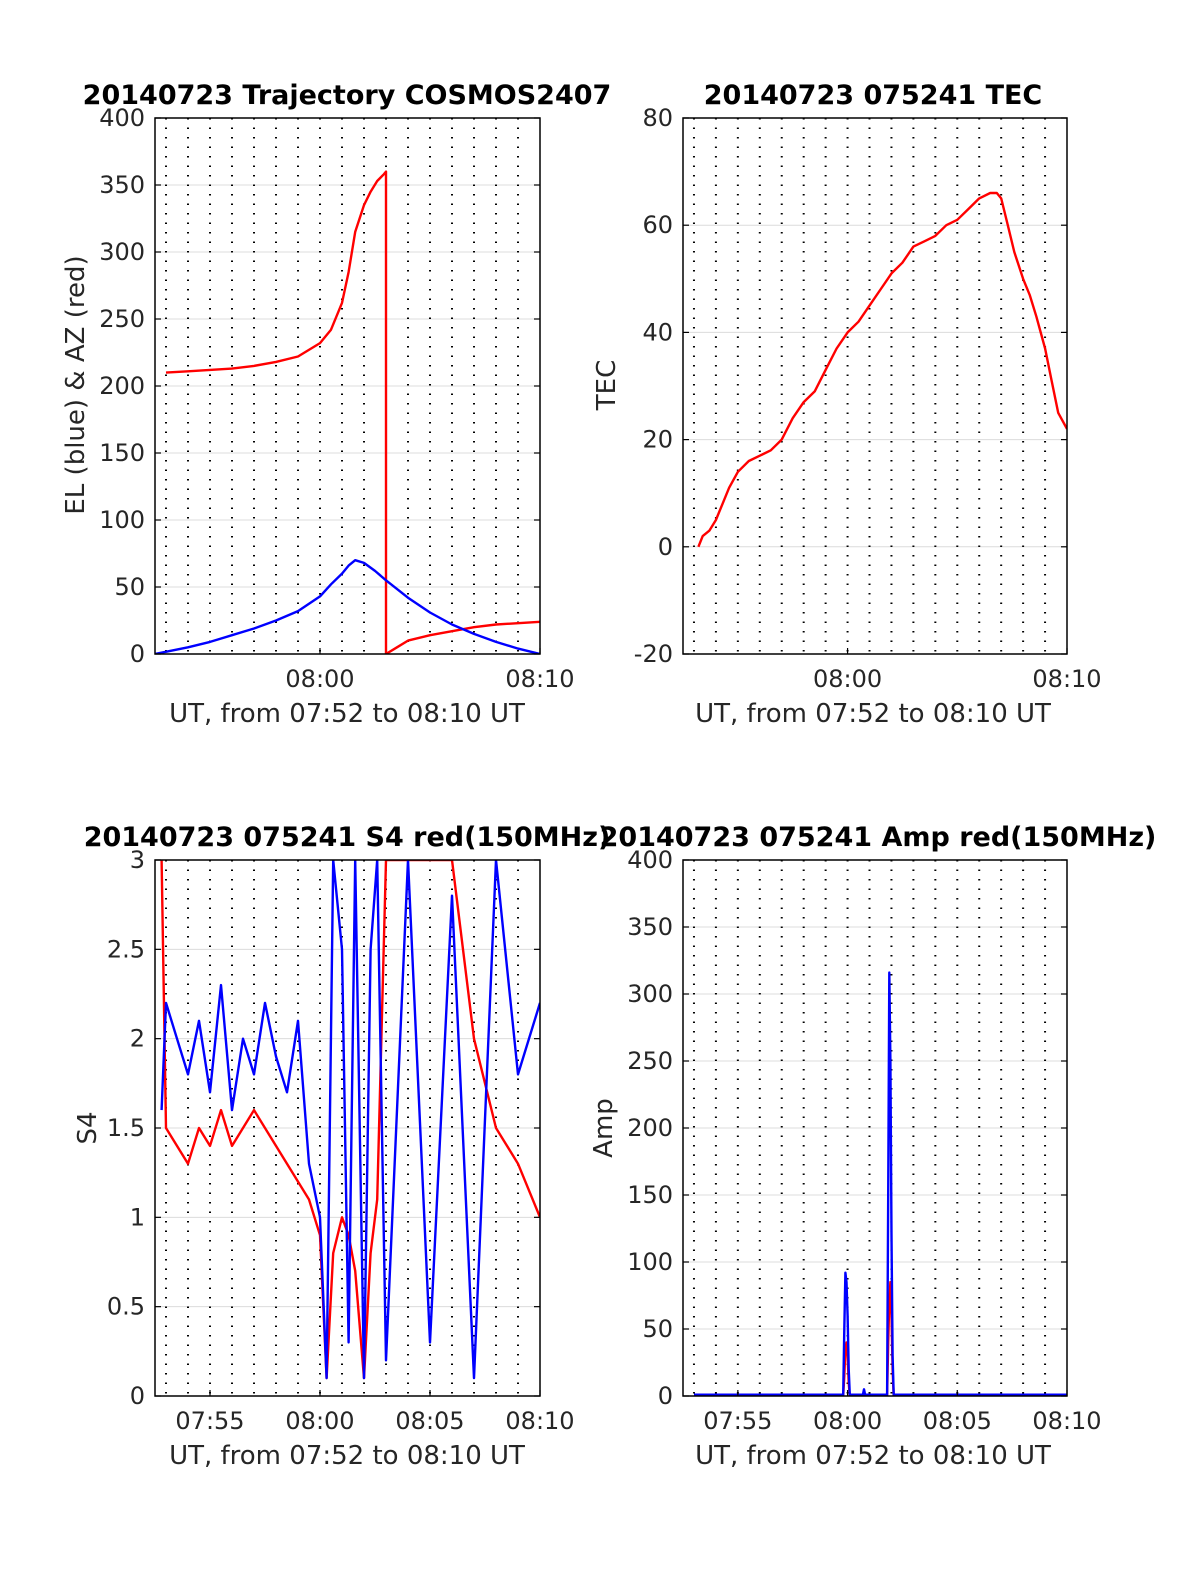 The height and width of the screenshot is (1575, 1200). Describe the element at coordinates (122, 520) in the screenshot. I see `trajectory-ytick-label: 100` at that location.